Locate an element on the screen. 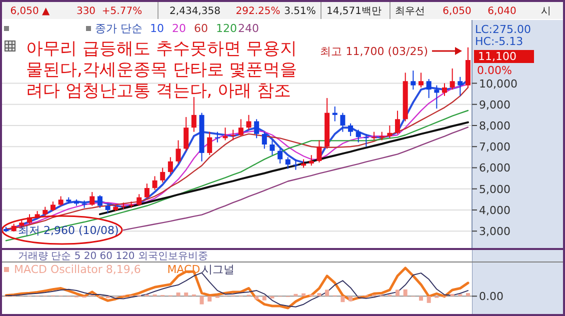 The image size is (565, 316). text: 6,050 is located at coordinates (457, 11).